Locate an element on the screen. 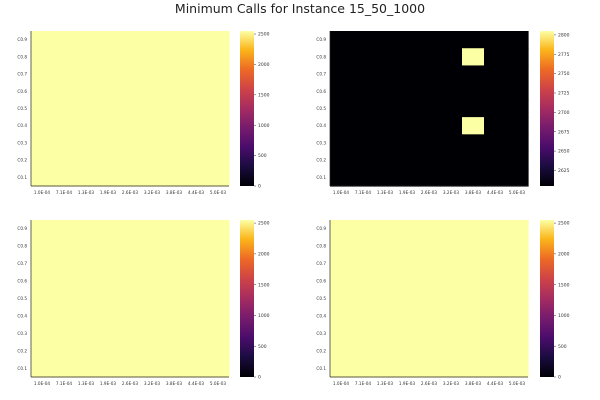 The image size is (600, 400). colorbar-tick-label: 2800 is located at coordinates (564, 35).